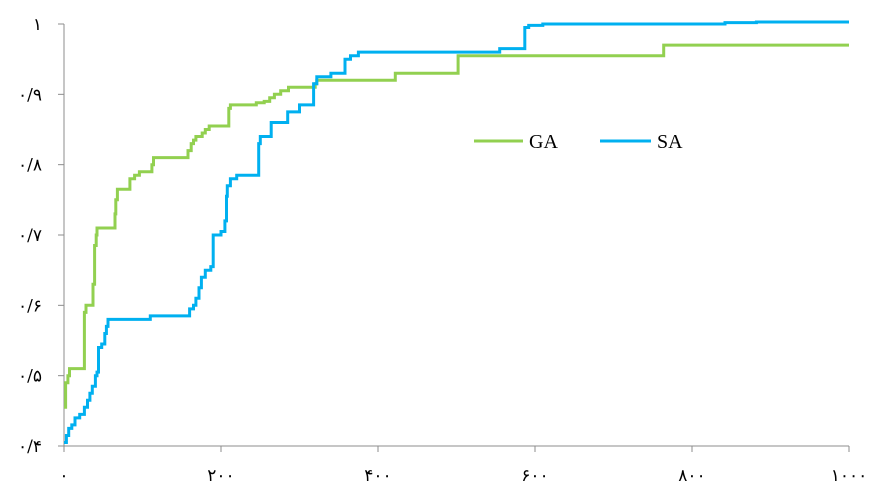 This screenshot has width=874, height=494. I want to click on y-tick-label: ۰/۷, so click(30, 236).